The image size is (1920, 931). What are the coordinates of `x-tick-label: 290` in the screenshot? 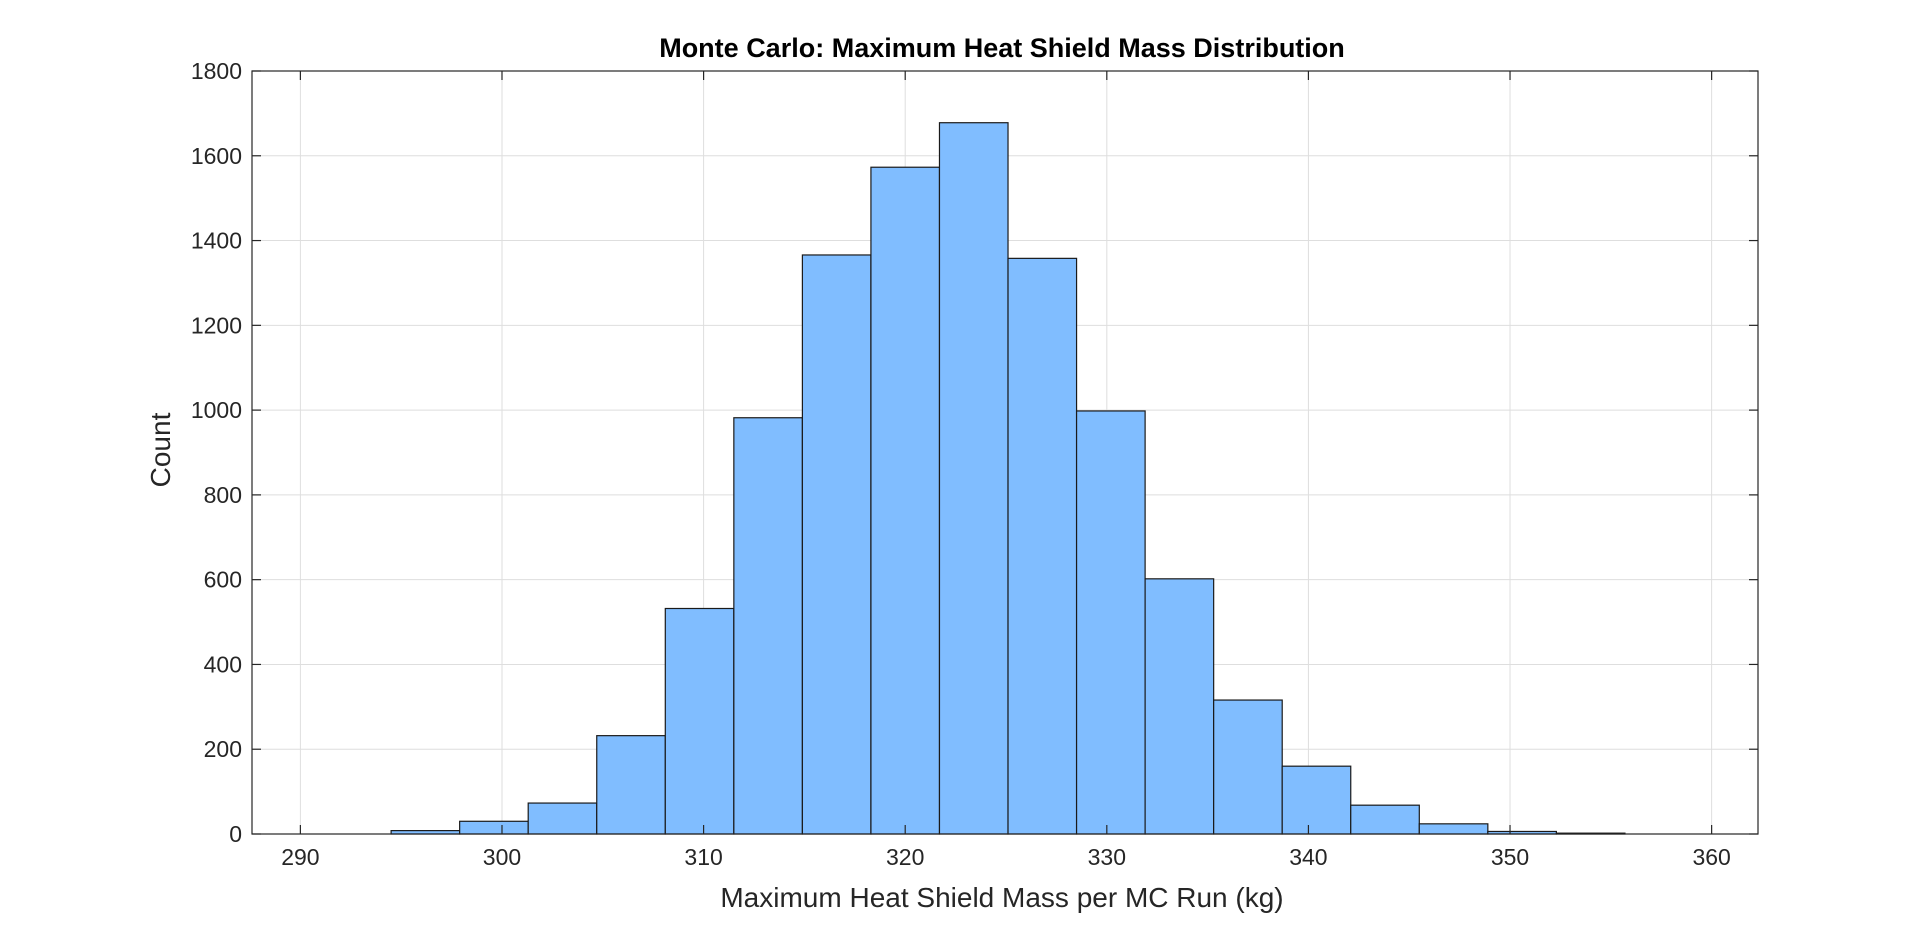 It's located at (300, 857).